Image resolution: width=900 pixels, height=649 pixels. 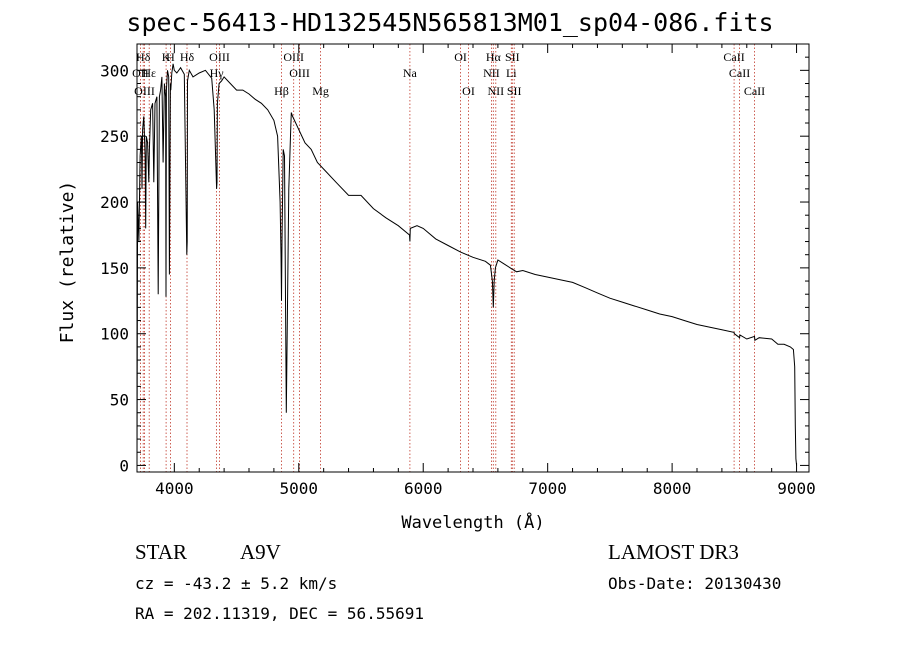 I want to click on line-label-16: NII, so click(x=491, y=73).